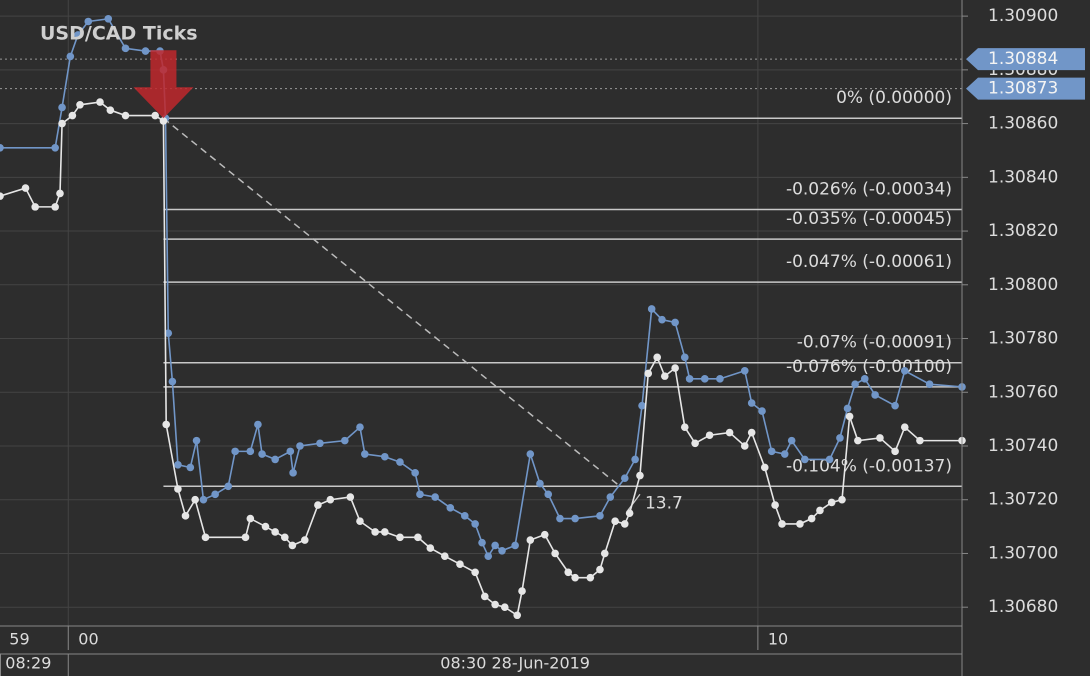 This screenshot has height=676, width=1090. Describe the element at coordinates (869, 367) in the screenshot. I see `fib-label: -0.076% (-0.00100)` at that location.